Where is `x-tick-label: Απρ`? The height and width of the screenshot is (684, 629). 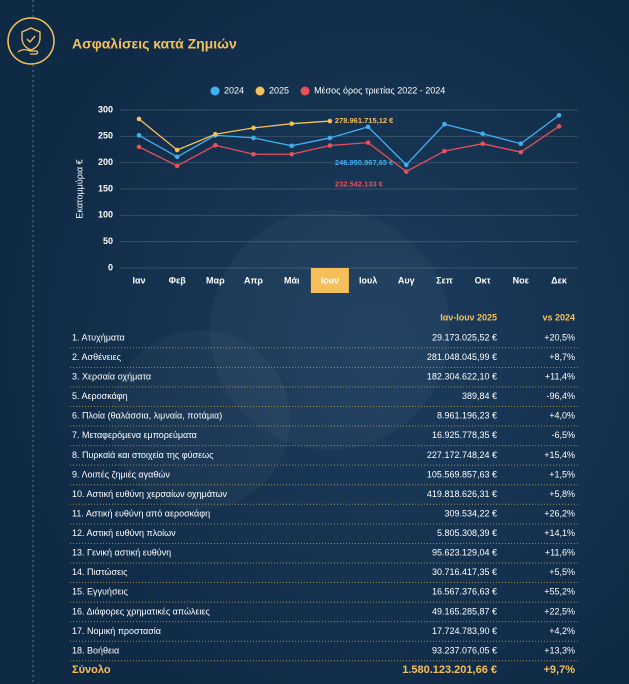 x-tick-label: Απρ is located at coordinates (253, 280).